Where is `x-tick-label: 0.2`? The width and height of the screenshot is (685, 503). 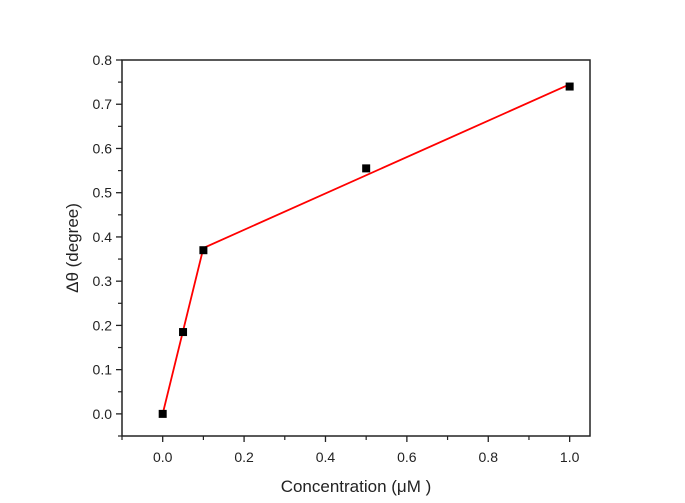 x-tick-label: 0.2 is located at coordinates (244, 457).